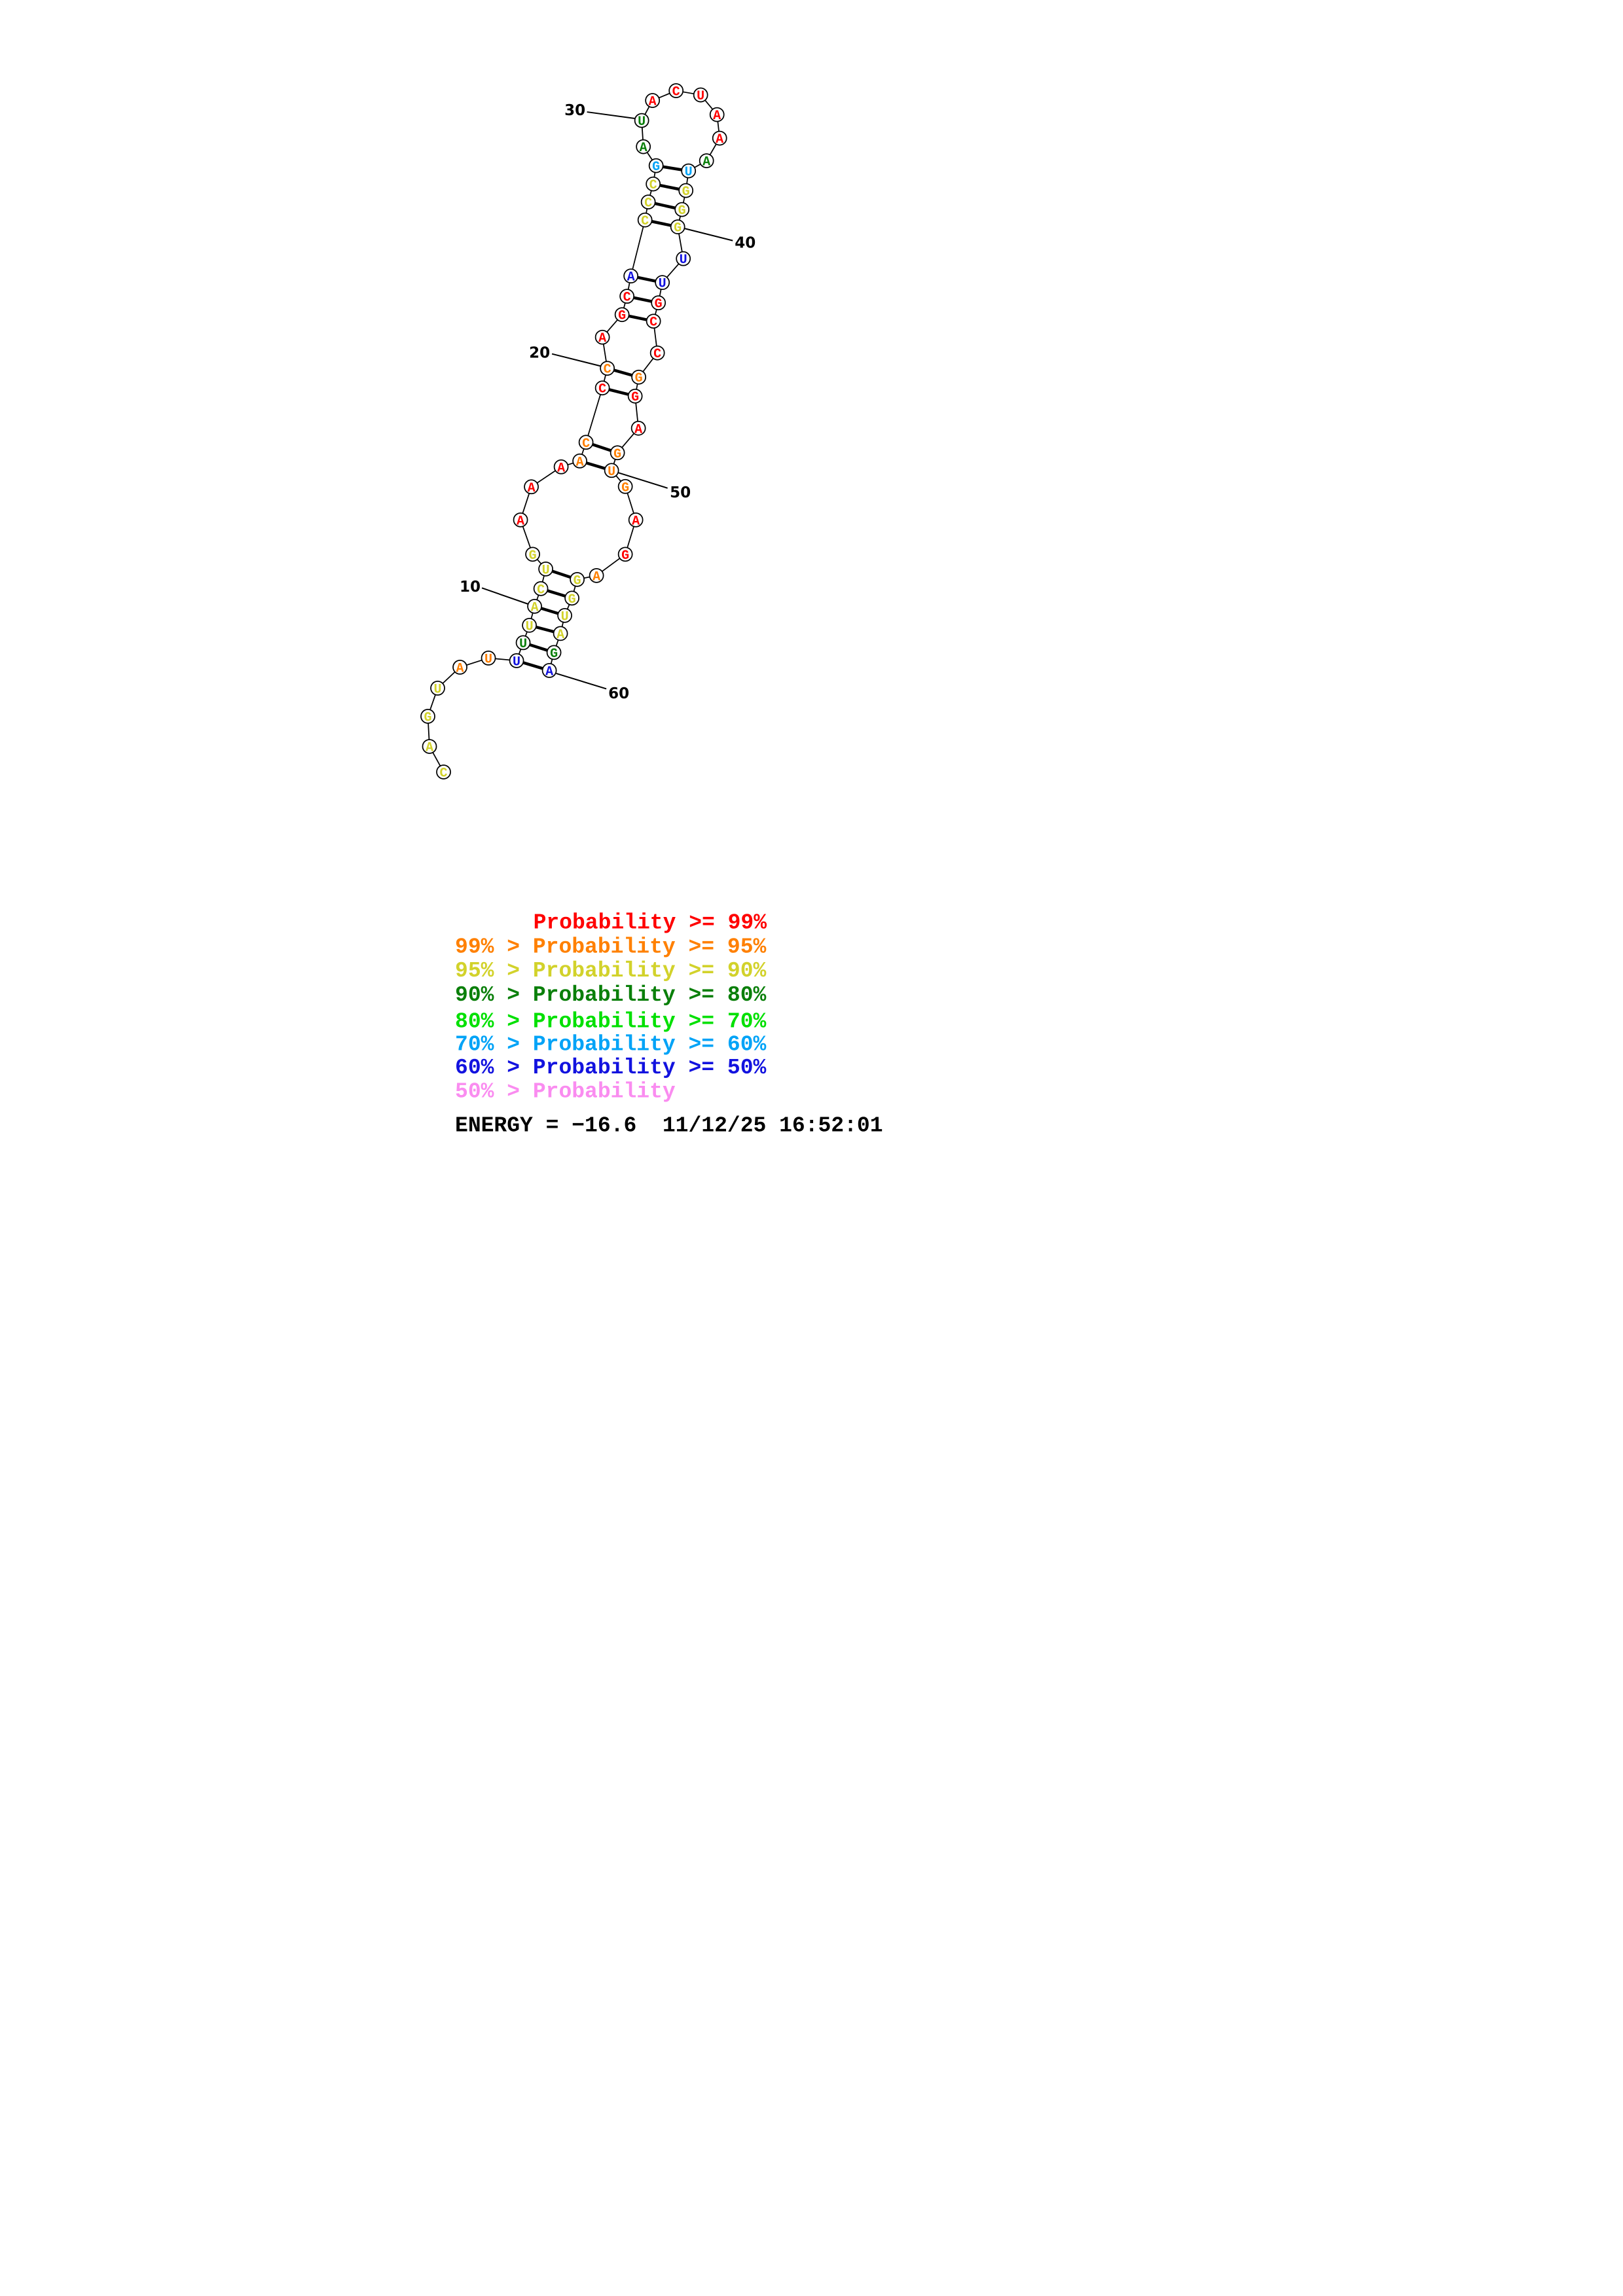 The image size is (1623, 2296). What do you see at coordinates (610, 971) in the screenshot?
I see `legend-line-3: 95% > Probability >= 90%` at bounding box center [610, 971].